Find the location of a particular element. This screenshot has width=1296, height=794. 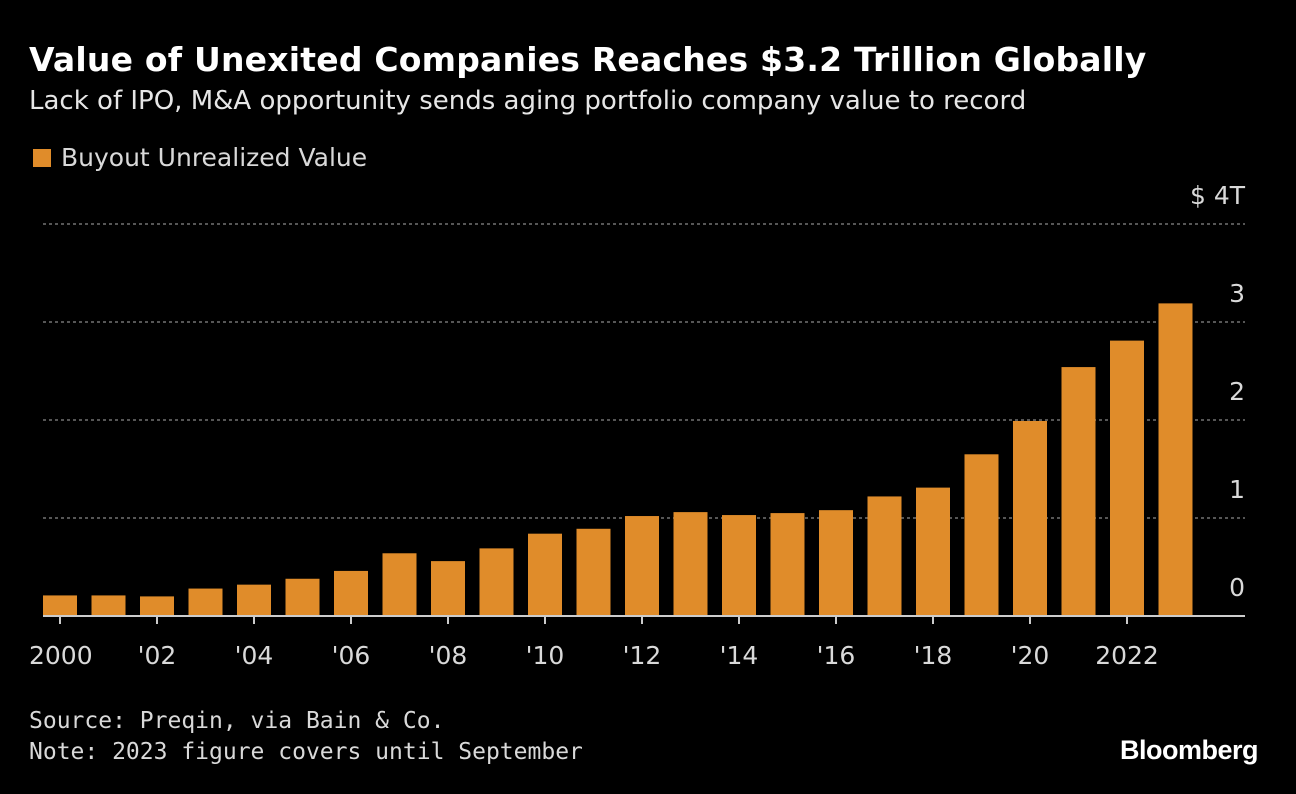

source-note: Source: Preqin, via Bain & Co. is located at coordinates (237, 721).